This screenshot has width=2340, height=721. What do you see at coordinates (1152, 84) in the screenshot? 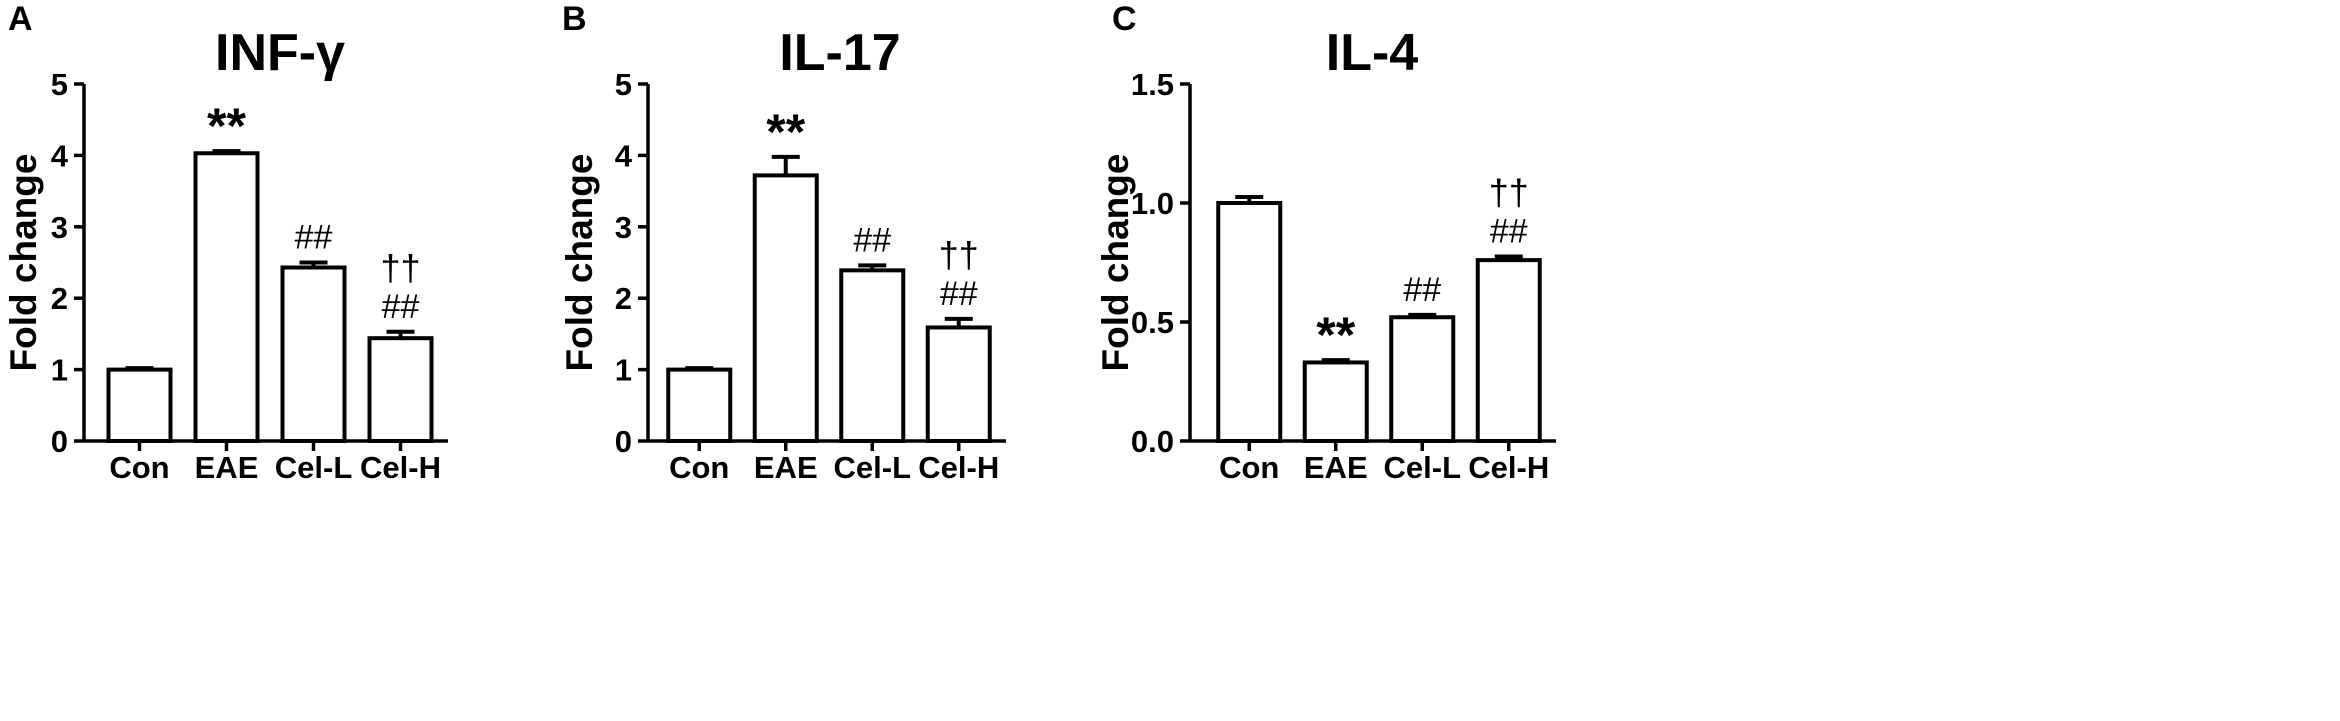
I see `y-tick-label: 1.5` at bounding box center [1152, 84].